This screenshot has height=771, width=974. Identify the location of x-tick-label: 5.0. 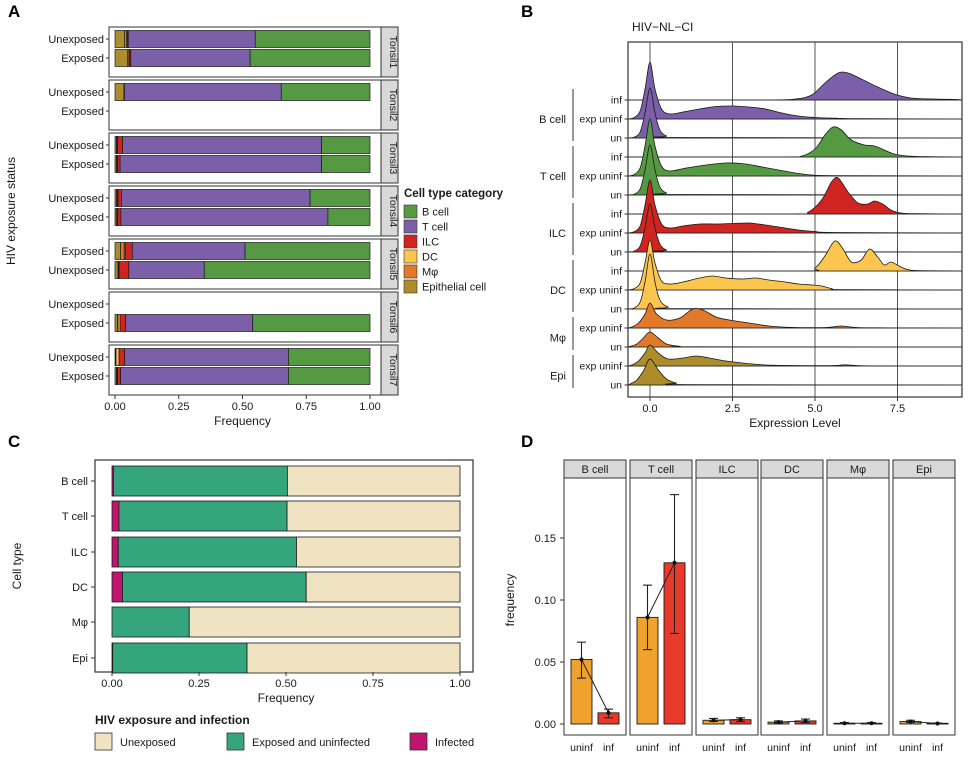
(814, 409).